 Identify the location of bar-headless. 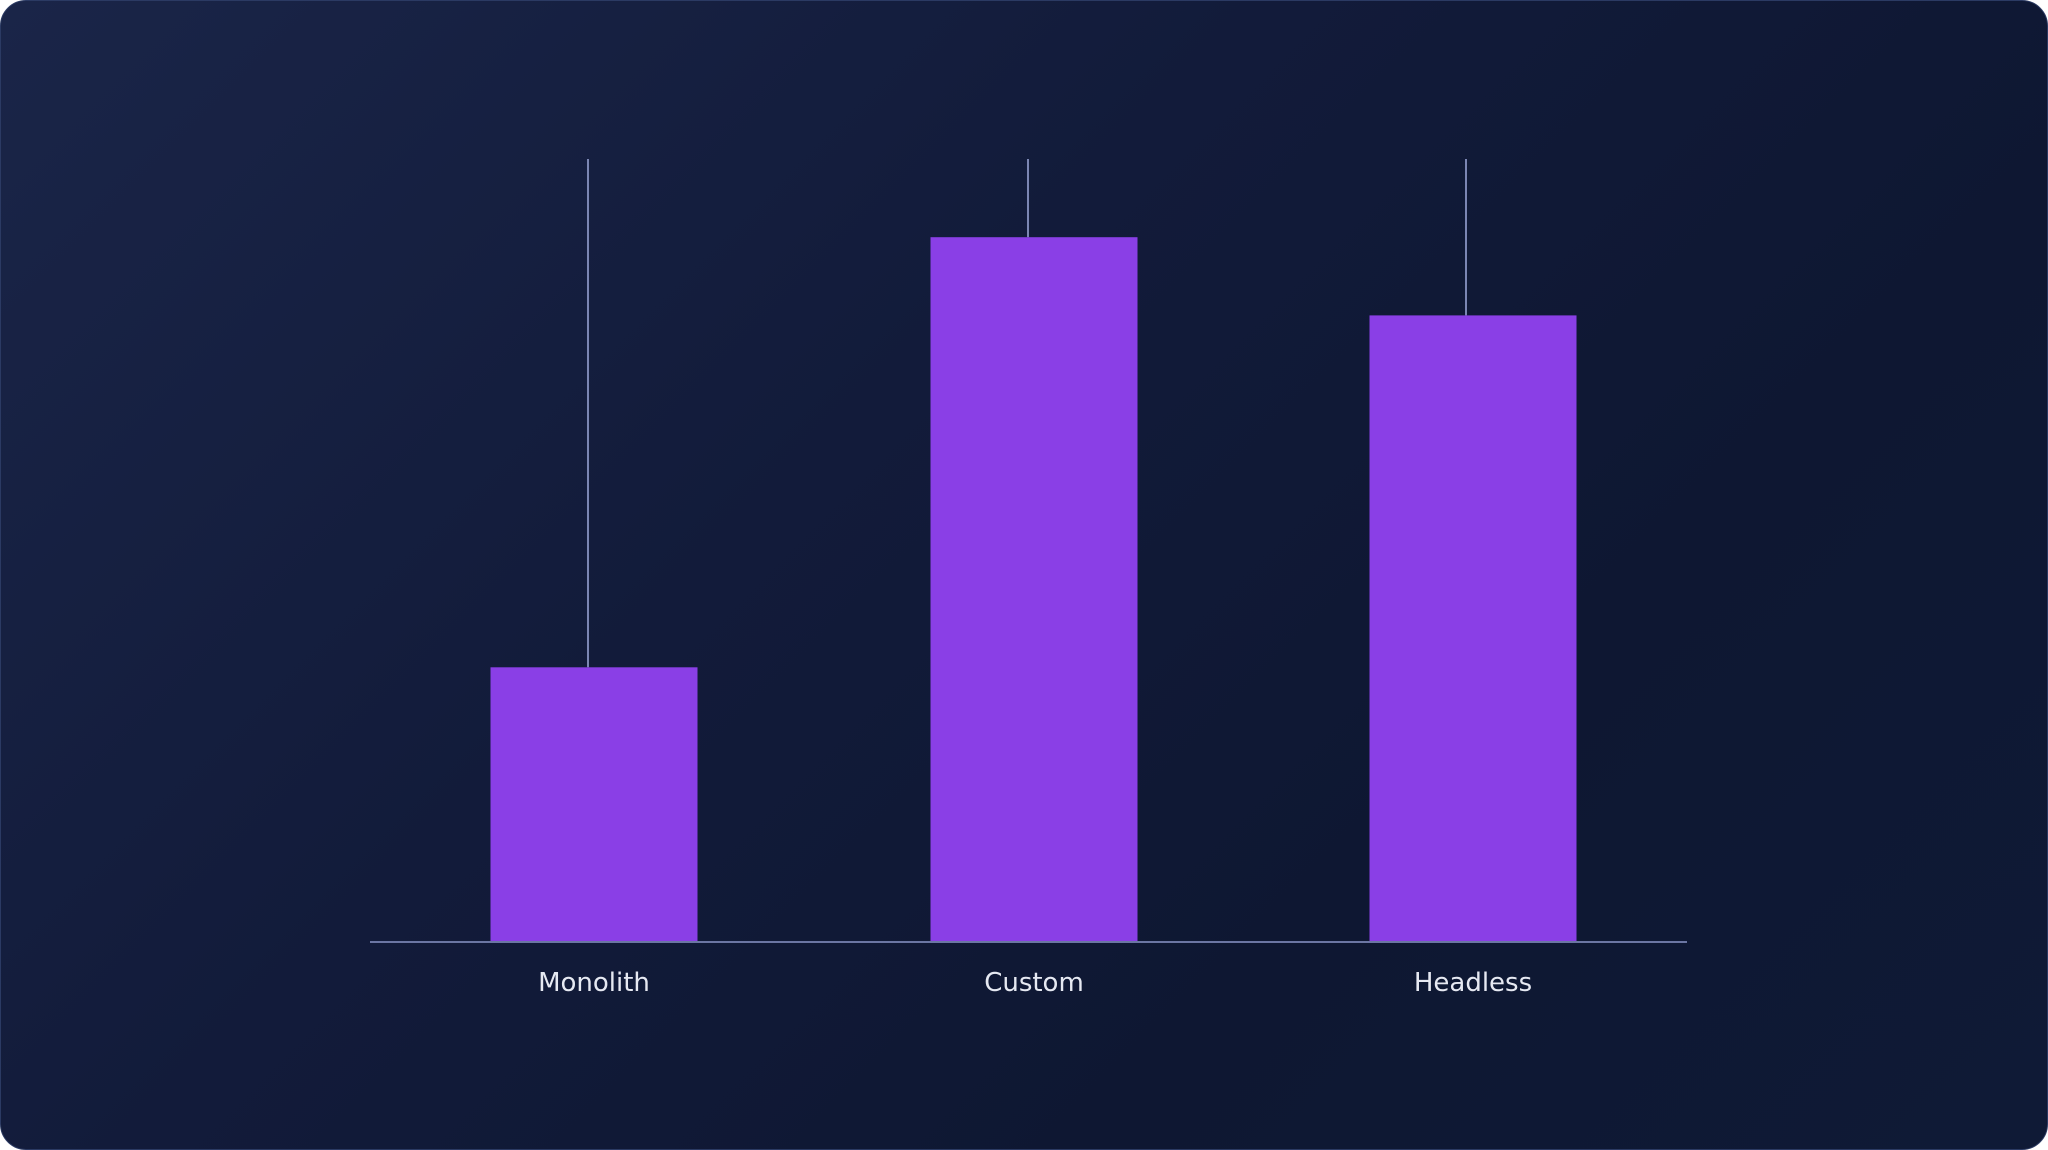
(1473, 628).